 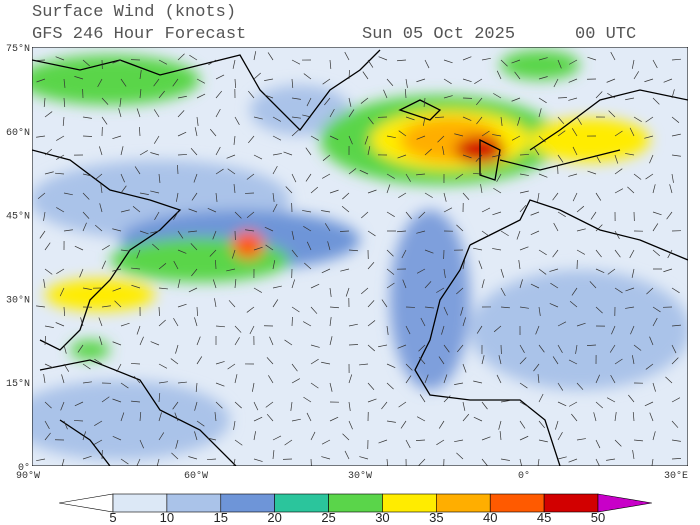 I want to click on latitude-label: 75°N, so click(x=18, y=49).